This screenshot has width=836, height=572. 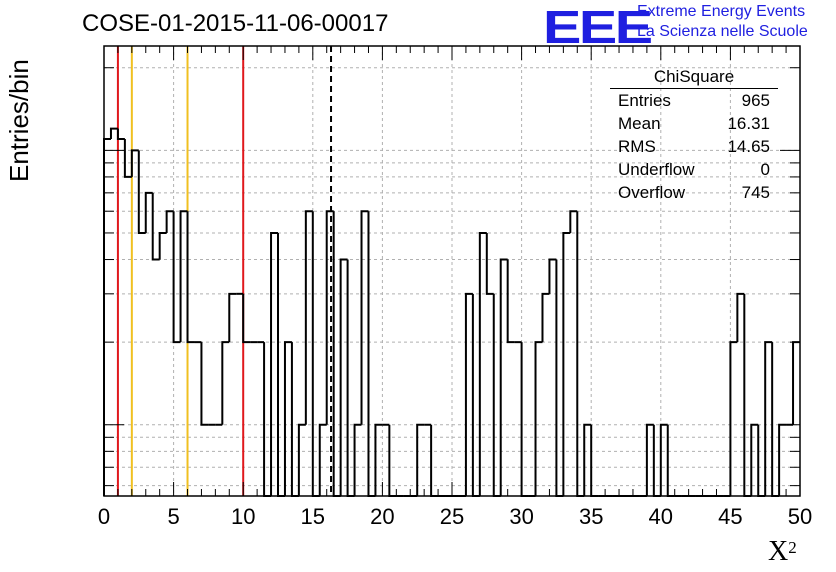 What do you see at coordinates (694, 77) in the screenshot?
I see `stats-title: ChiSquare` at bounding box center [694, 77].